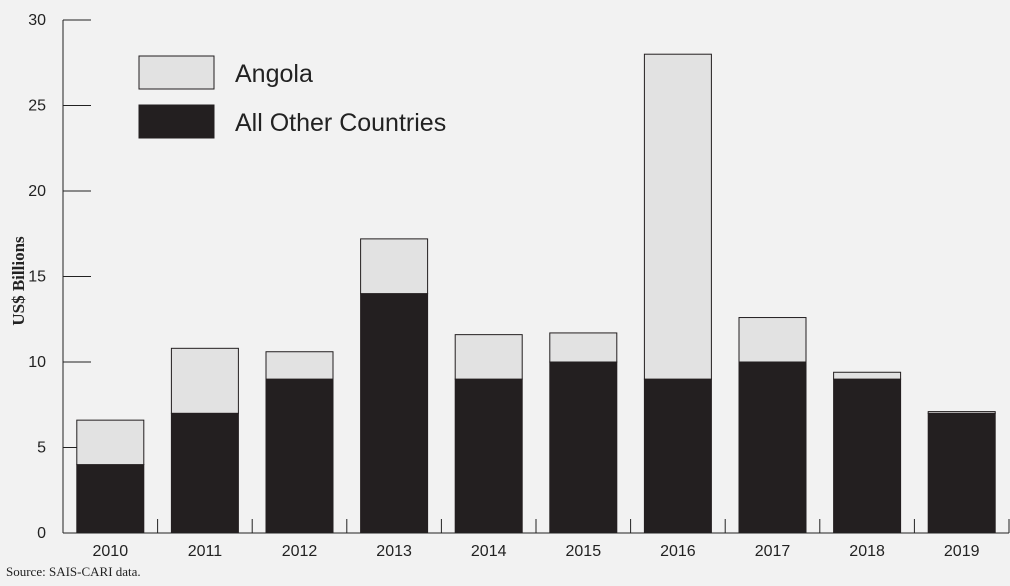 The height and width of the screenshot is (586, 1010). Describe the element at coordinates (59, 277) in the screenshot. I see `y-axis: 0 5 10 15 20 25 30` at that location.